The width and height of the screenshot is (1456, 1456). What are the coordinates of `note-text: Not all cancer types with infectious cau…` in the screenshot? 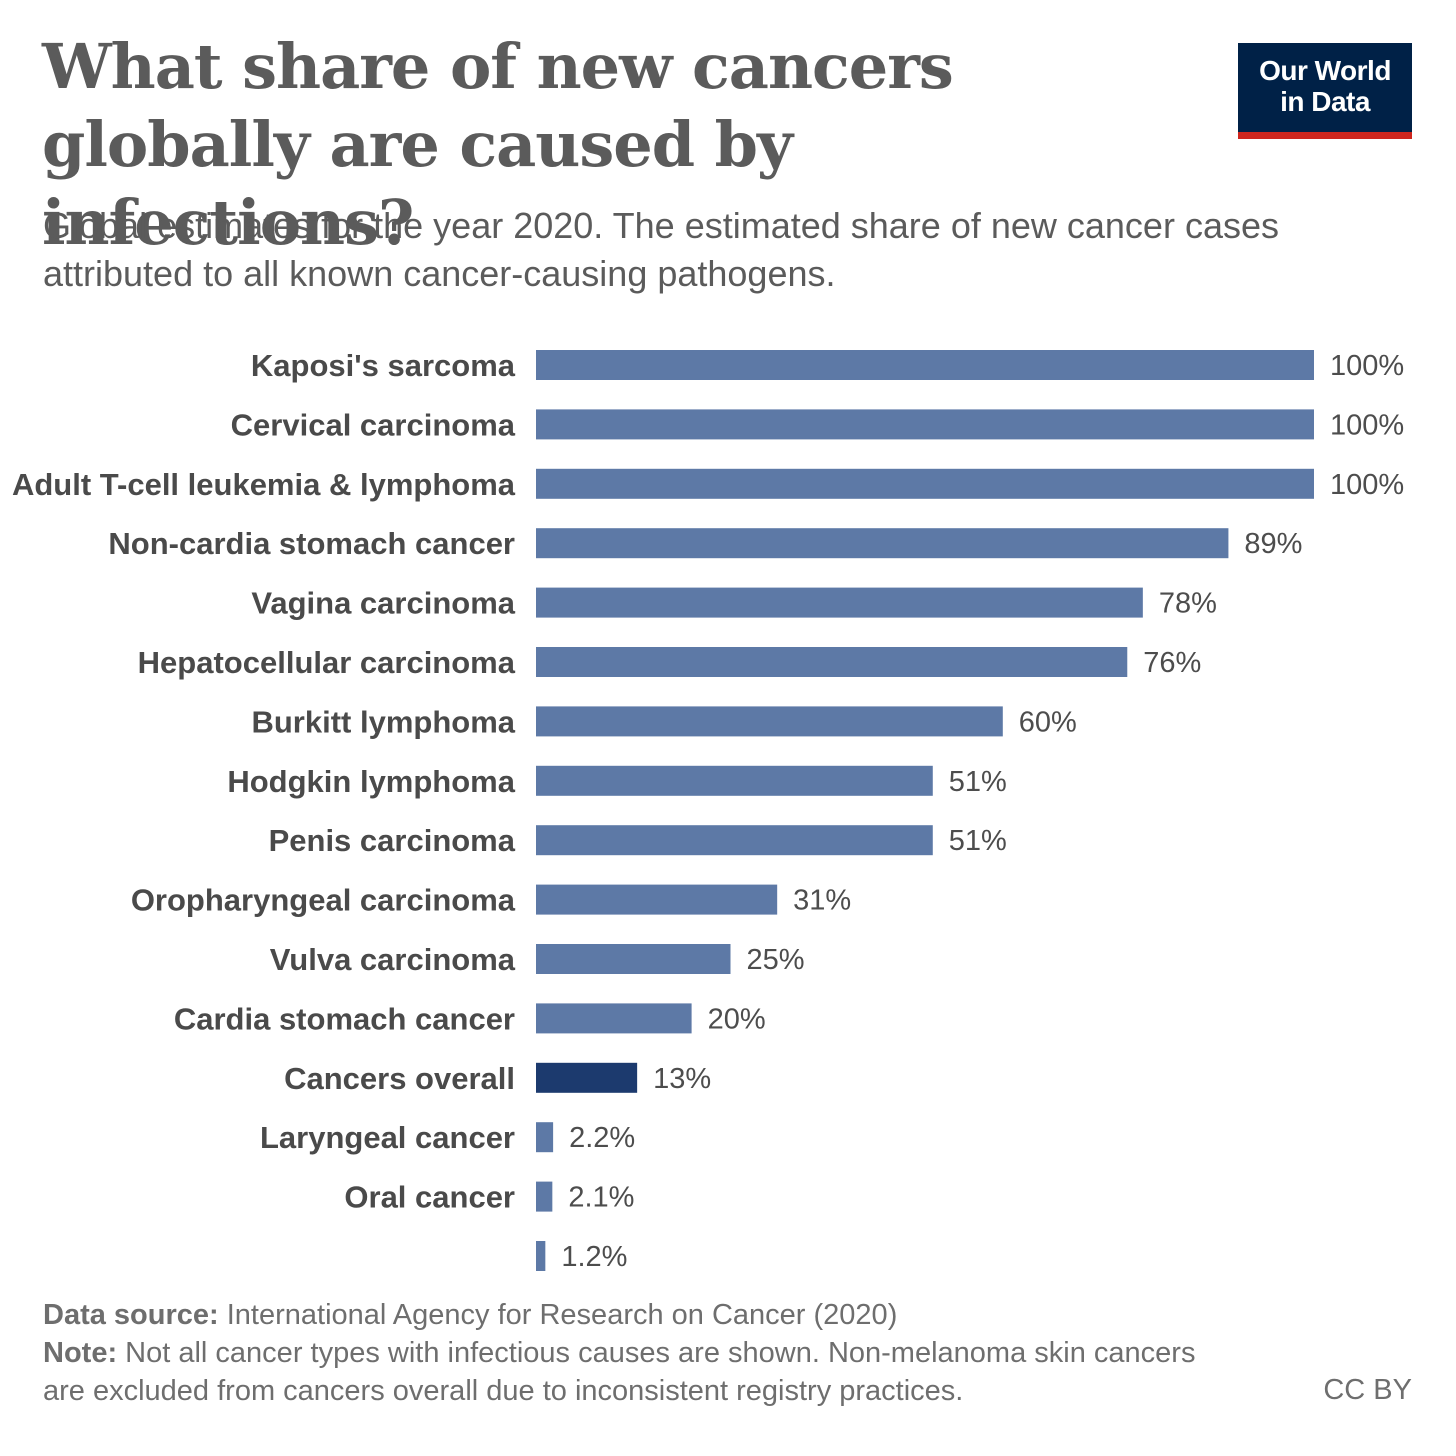 It's located at (619, 1372).